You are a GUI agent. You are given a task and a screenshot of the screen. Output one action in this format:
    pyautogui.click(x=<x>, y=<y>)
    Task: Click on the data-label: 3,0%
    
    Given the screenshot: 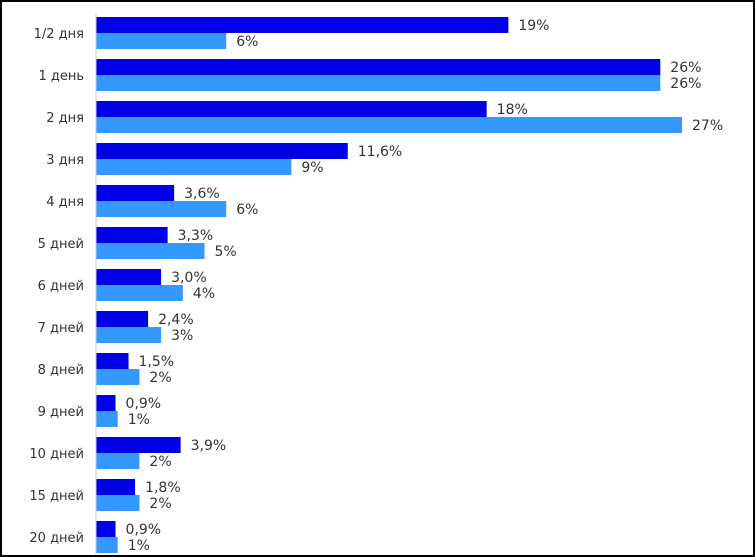 What is the action you would take?
    pyautogui.click(x=189, y=278)
    